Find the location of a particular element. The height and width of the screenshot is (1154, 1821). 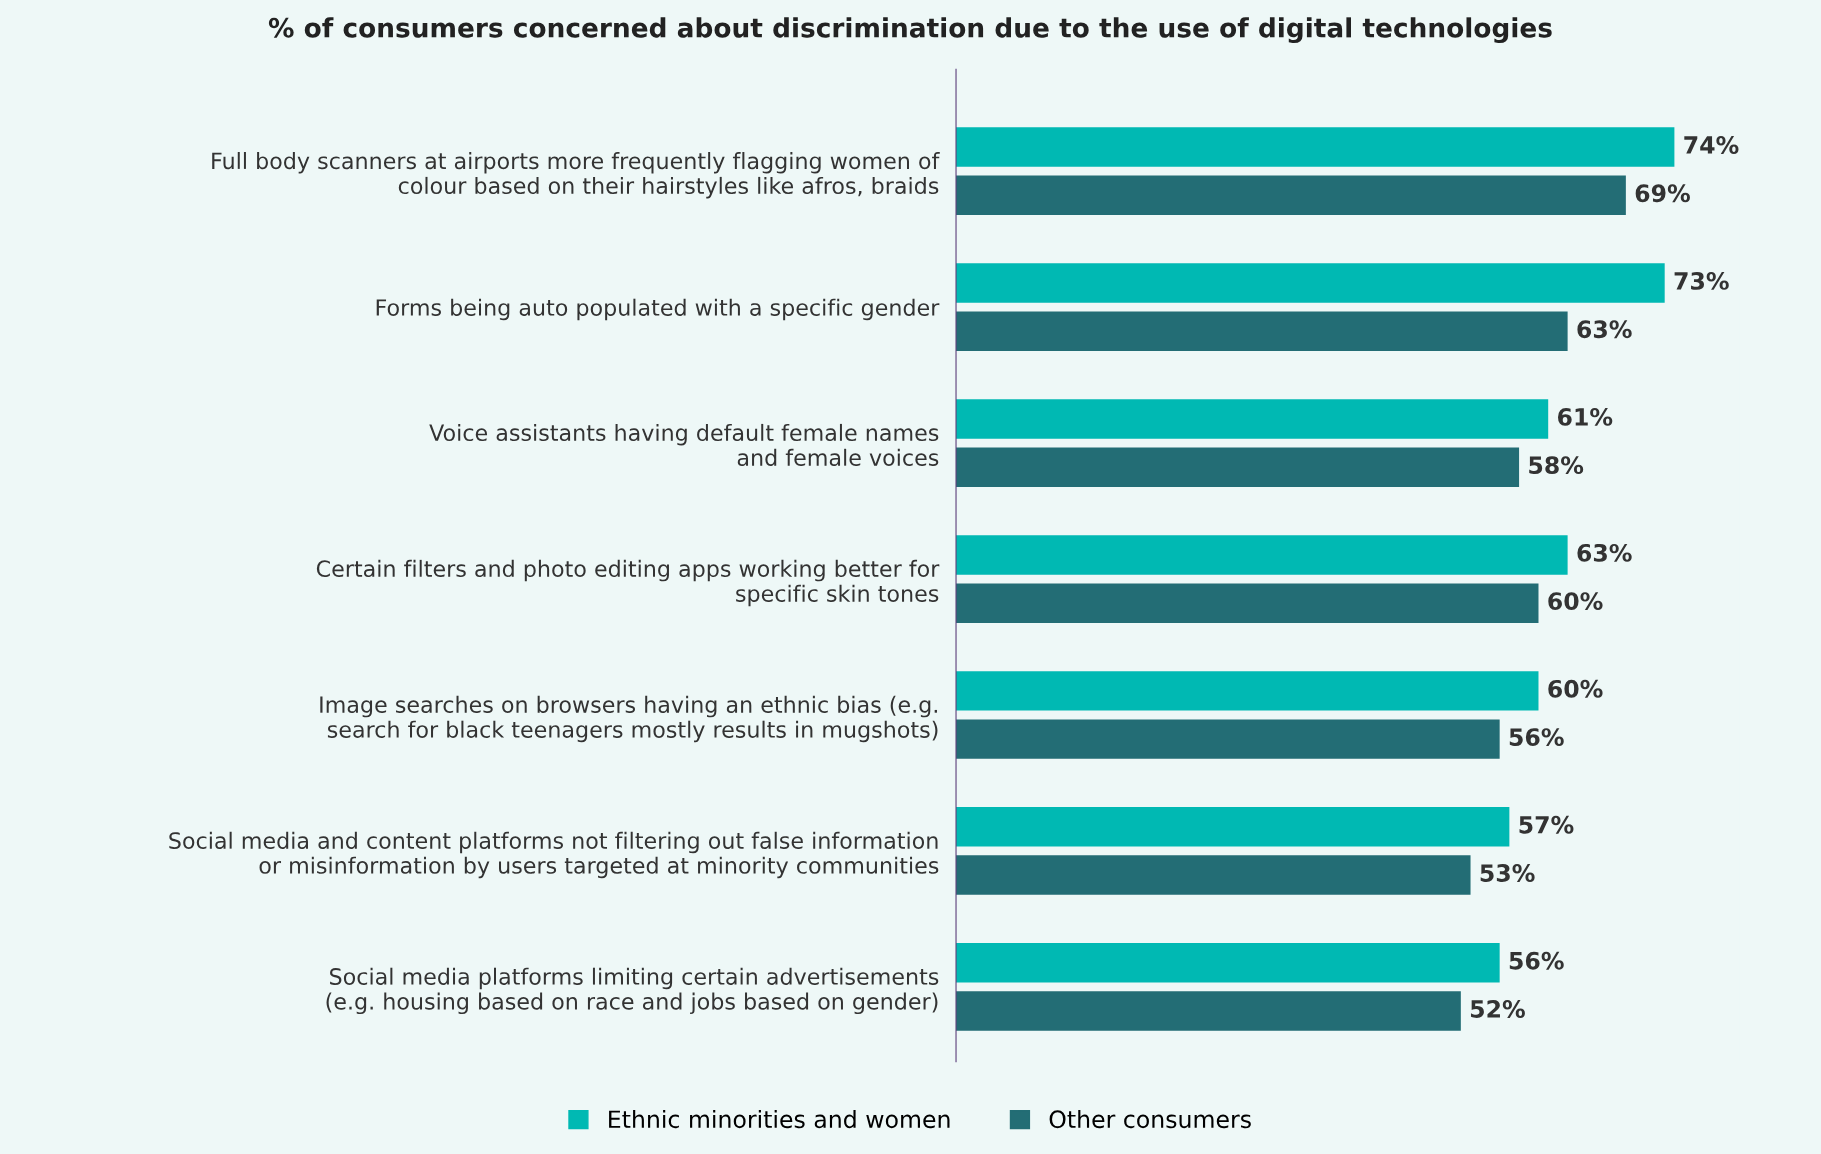

y-tick-label: Social media platforms limiting certain advertisements (e.g. housing based on race and jobs based on gender) is located at coordinates (632, 991).